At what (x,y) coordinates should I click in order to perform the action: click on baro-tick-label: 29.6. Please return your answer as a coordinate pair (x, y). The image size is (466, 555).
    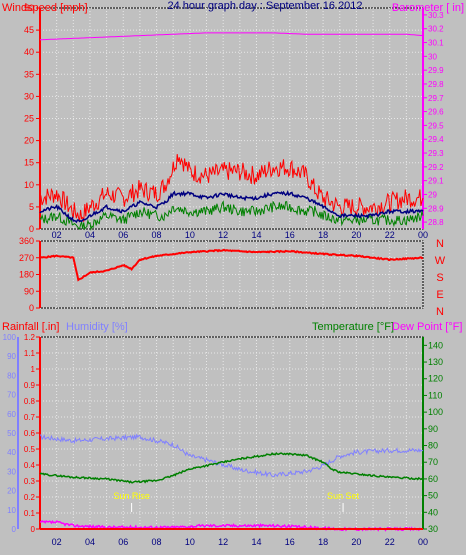
    Looking at the image, I should click on (436, 112).